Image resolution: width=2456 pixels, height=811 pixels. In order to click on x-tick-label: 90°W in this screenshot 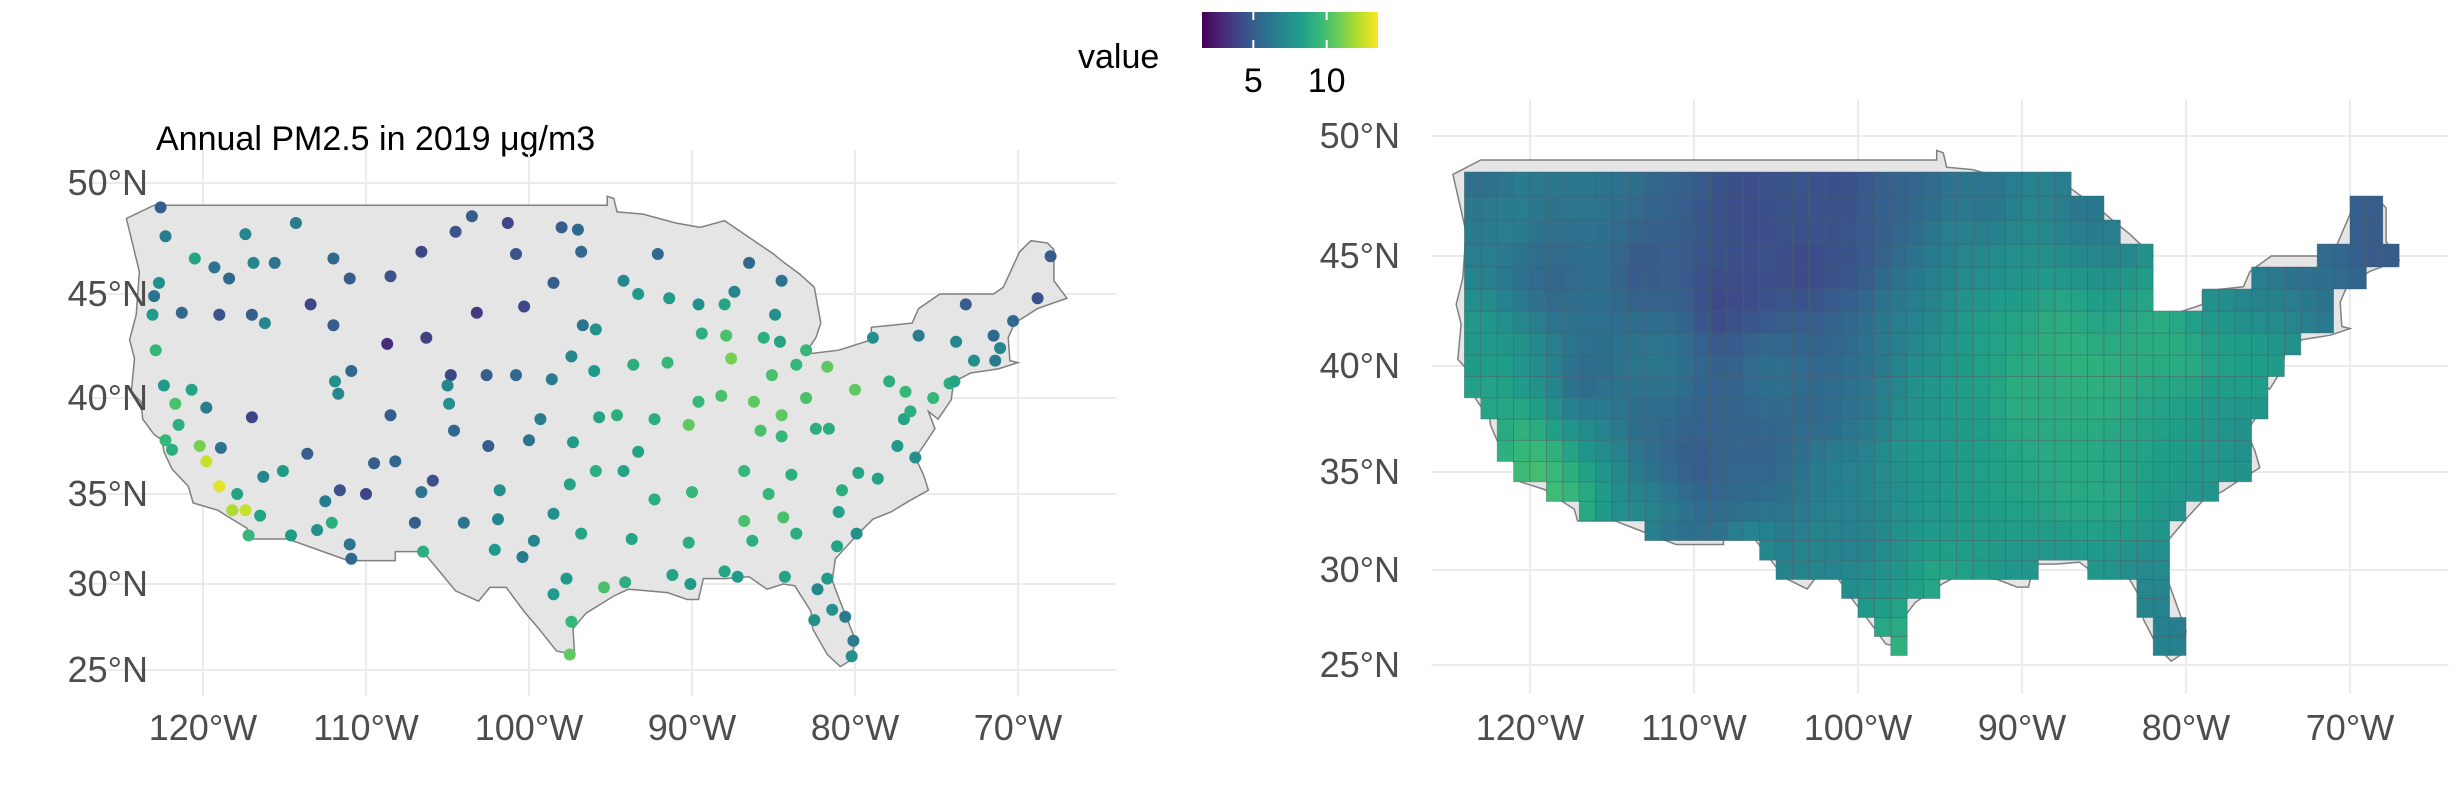, I will do `click(2022, 727)`.